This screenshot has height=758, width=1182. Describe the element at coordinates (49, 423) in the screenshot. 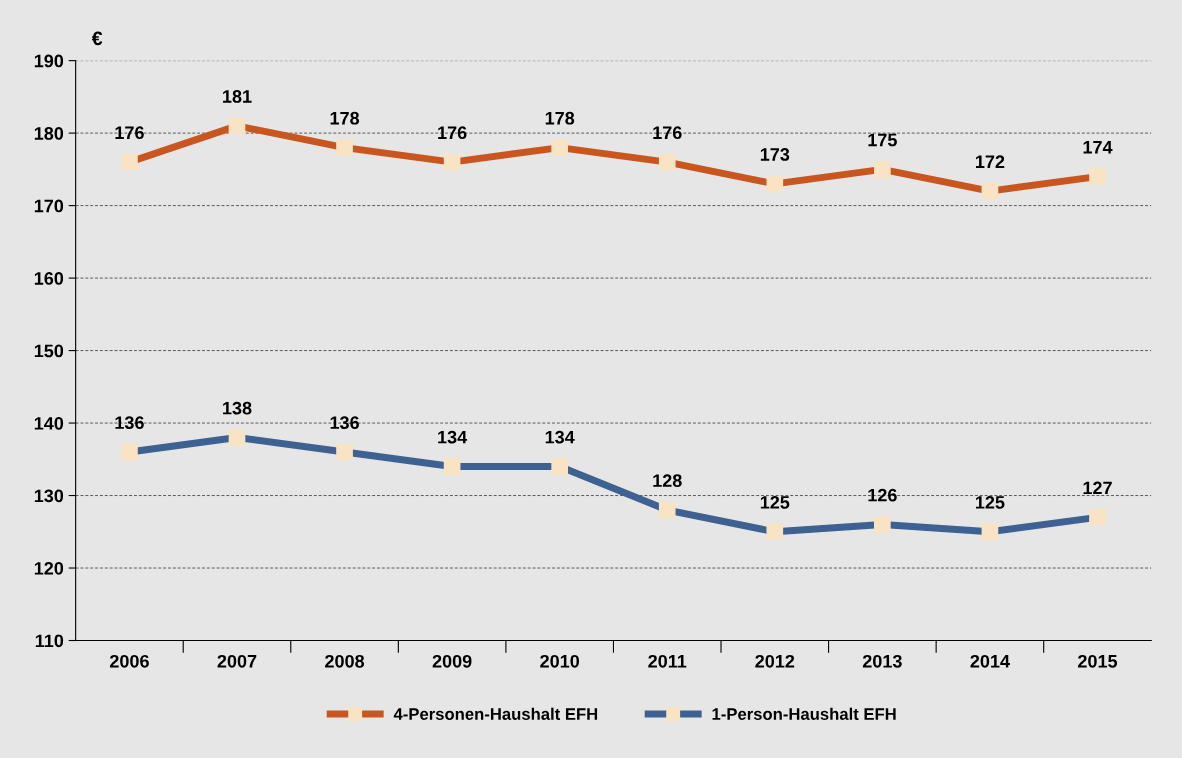

I see `y-tick-label: 140` at that location.